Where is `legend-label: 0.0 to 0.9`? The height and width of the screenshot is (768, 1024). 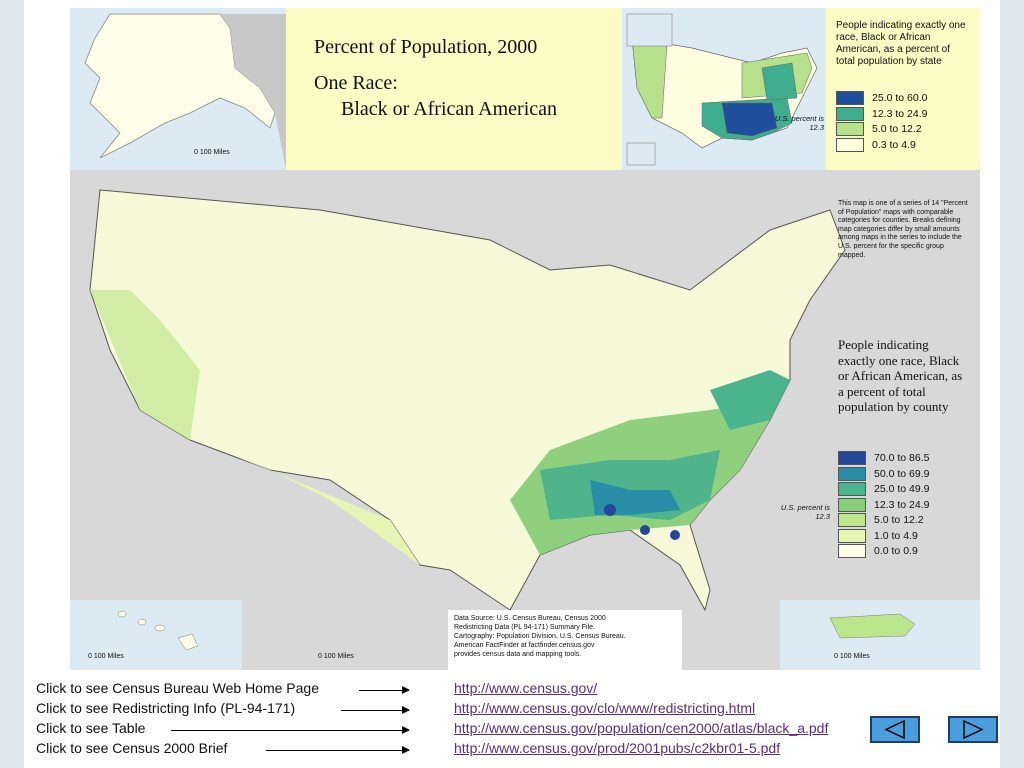 legend-label: 0.0 to 0.9 is located at coordinates (896, 551).